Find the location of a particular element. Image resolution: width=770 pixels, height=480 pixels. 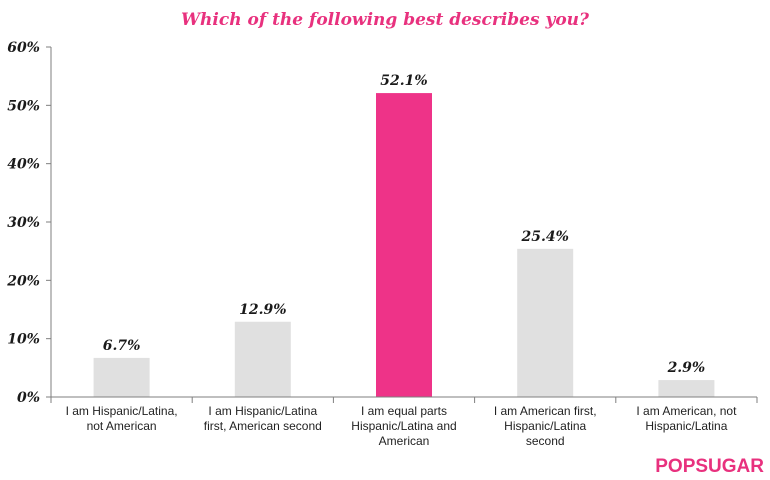

y-tick-label: 60% is located at coordinates (23, 48).